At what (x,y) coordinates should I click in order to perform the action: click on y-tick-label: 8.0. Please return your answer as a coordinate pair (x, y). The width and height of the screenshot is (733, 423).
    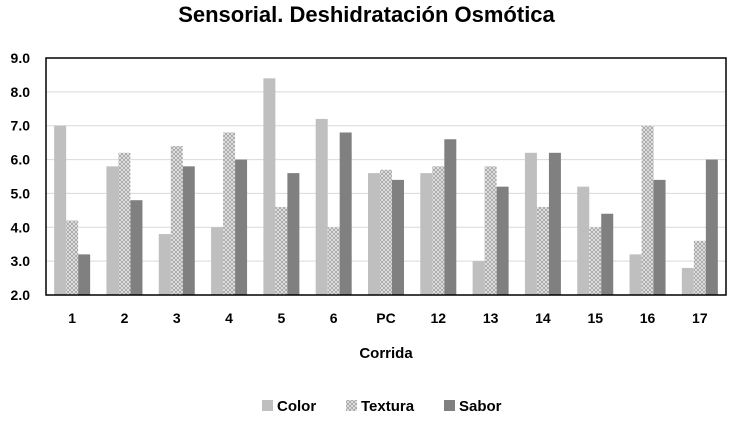
    Looking at the image, I should click on (21, 92).